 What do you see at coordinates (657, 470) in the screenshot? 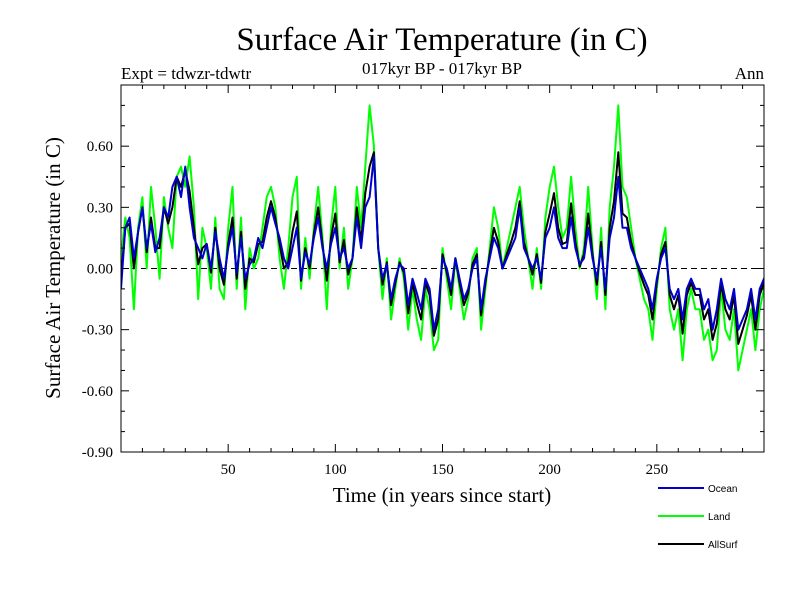
I see `x-tick-label: 250` at bounding box center [657, 470].